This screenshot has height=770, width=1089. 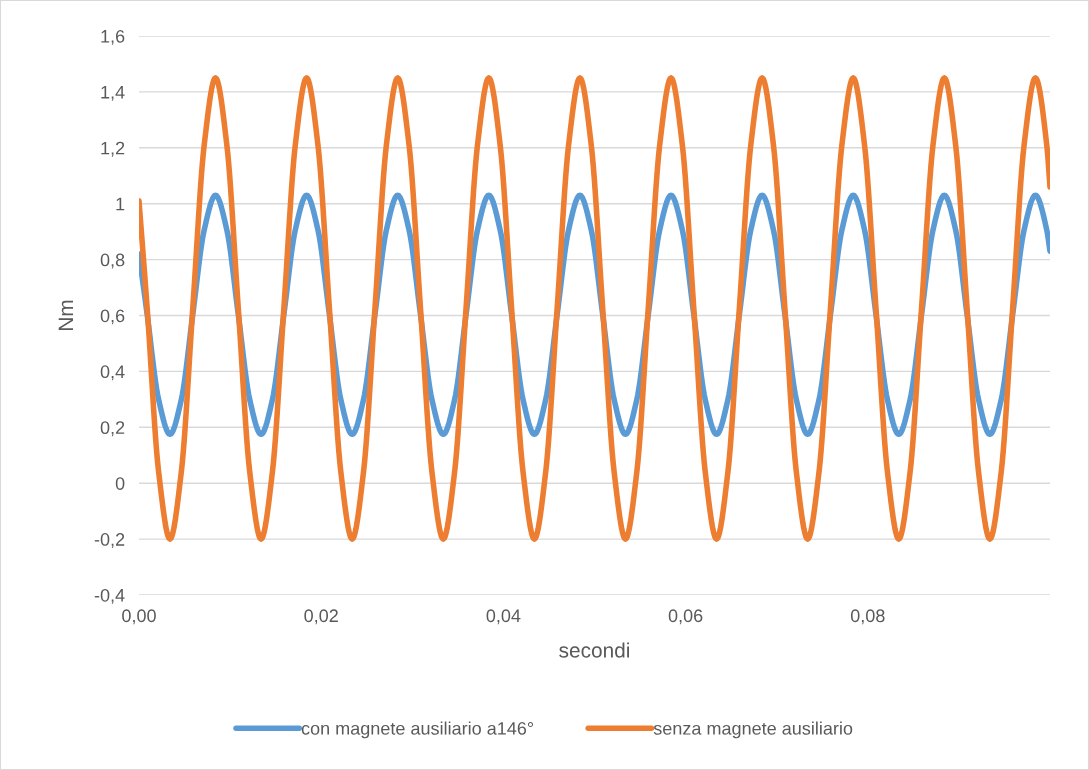 What do you see at coordinates (112, 373) in the screenshot?
I see `y-tick-label: 0,4` at bounding box center [112, 373].